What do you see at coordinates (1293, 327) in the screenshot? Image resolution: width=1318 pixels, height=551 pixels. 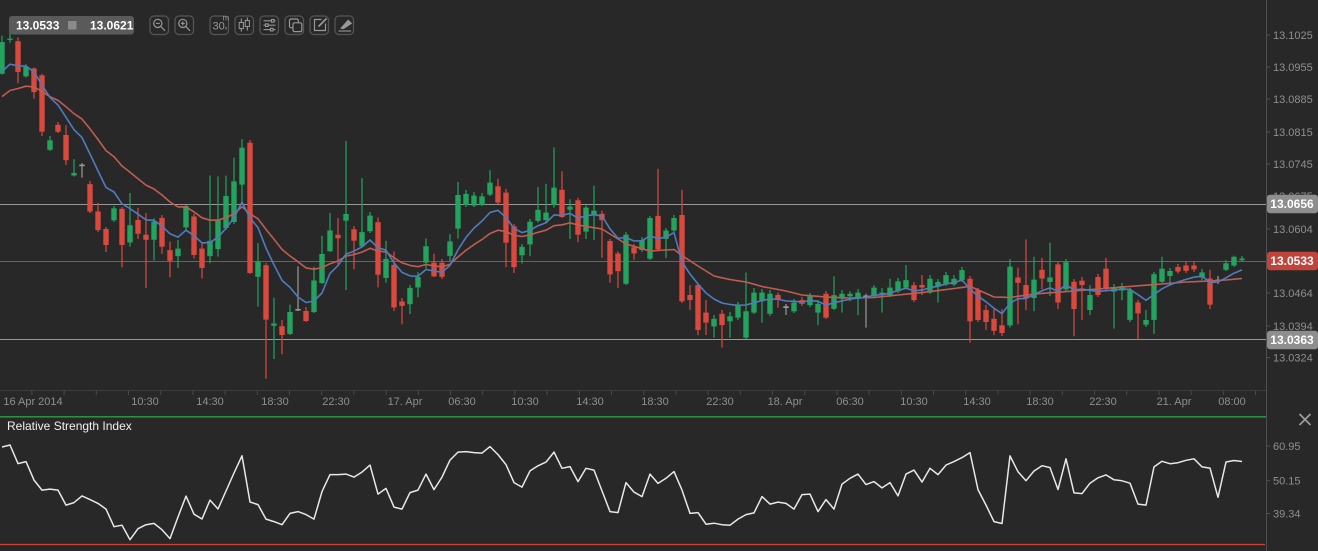 I see `svg-text: 13.0394` at bounding box center [1293, 327].